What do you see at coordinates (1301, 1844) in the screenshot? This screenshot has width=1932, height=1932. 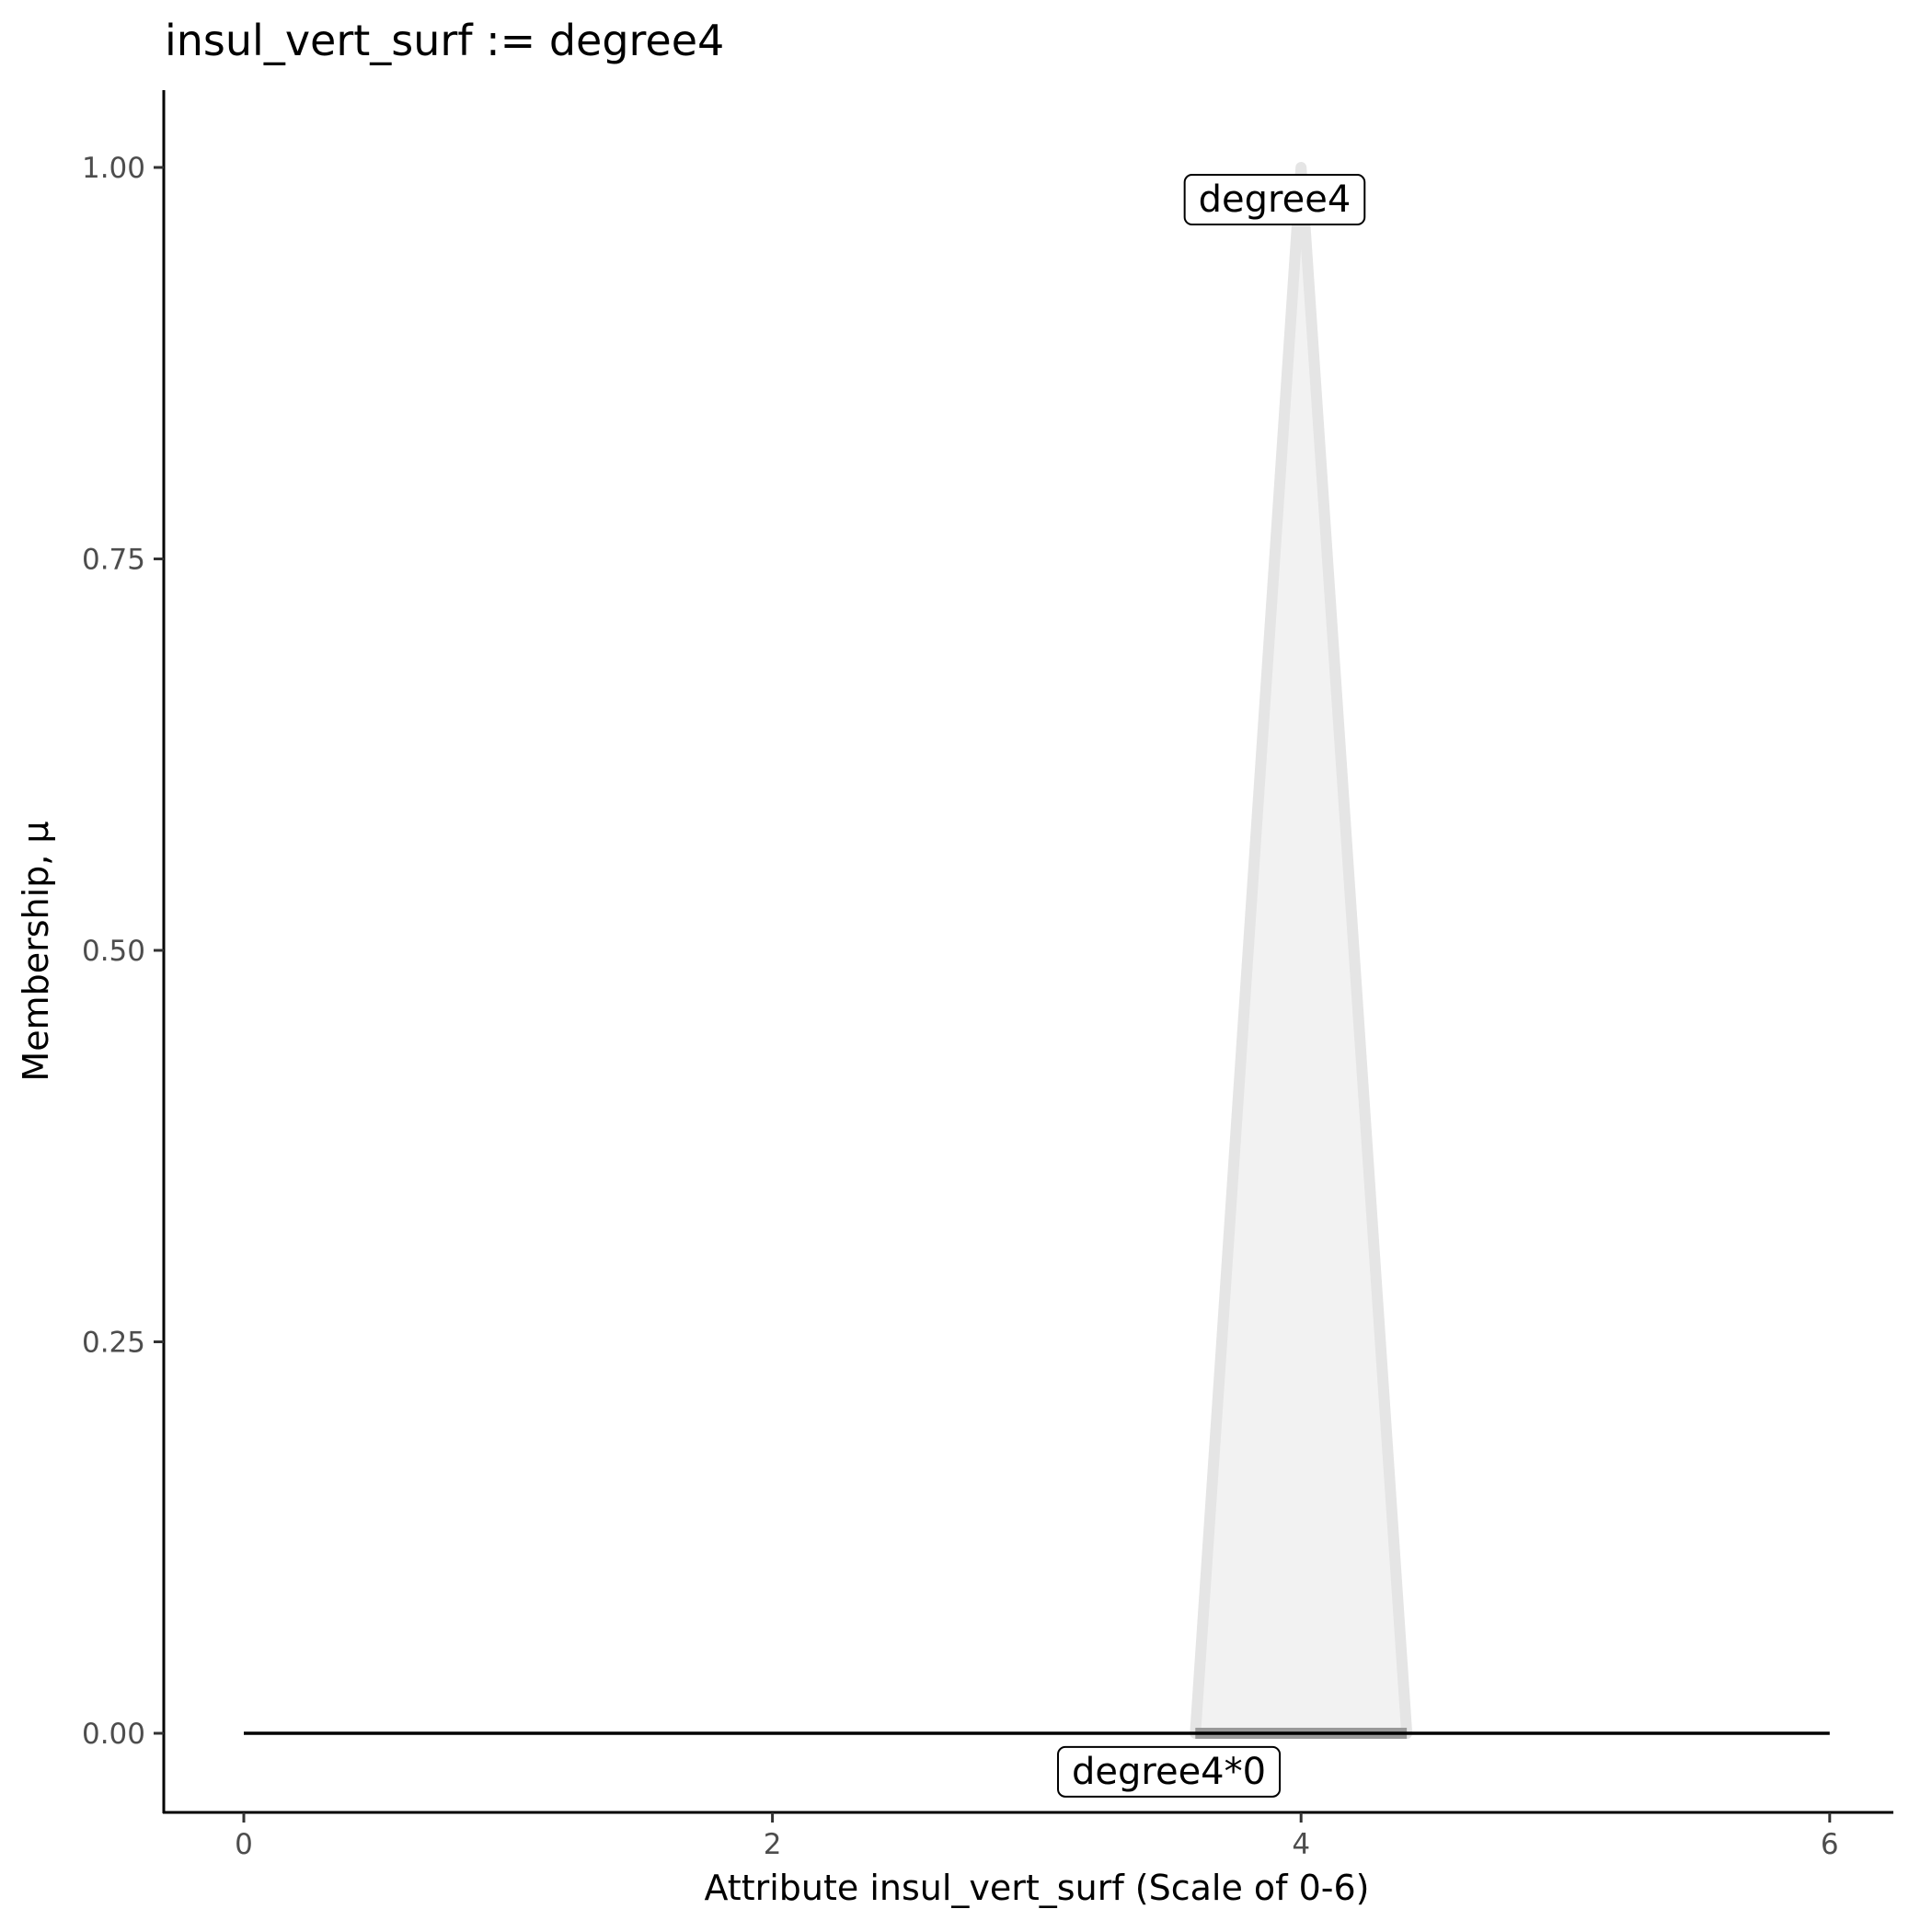 I see `x-tick-label: 4` at bounding box center [1301, 1844].